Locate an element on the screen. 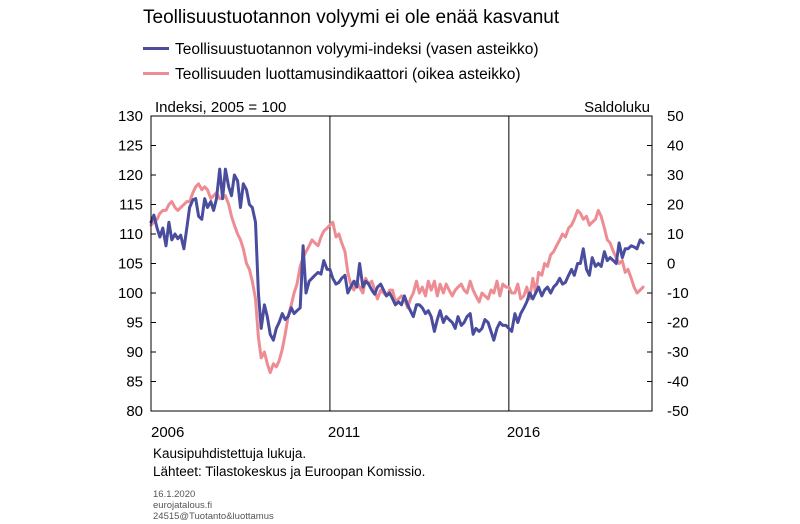  footer-site: eurojatalous.fi is located at coordinates (183, 505).